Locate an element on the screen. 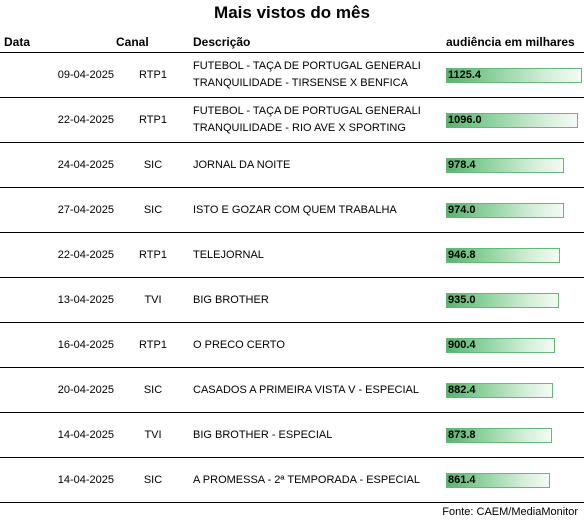 The width and height of the screenshot is (584, 524). row-description-line: TRANQUILIDADE - RIO AVE X SPORTING is located at coordinates (299, 128).